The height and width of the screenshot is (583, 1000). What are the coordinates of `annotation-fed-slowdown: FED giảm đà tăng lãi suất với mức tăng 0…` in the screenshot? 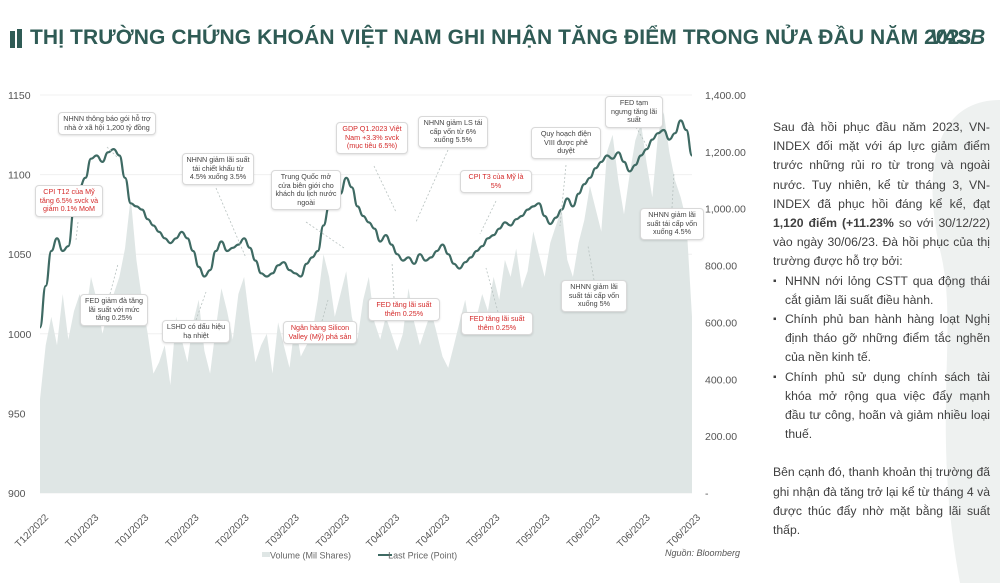 It's located at (114, 310).